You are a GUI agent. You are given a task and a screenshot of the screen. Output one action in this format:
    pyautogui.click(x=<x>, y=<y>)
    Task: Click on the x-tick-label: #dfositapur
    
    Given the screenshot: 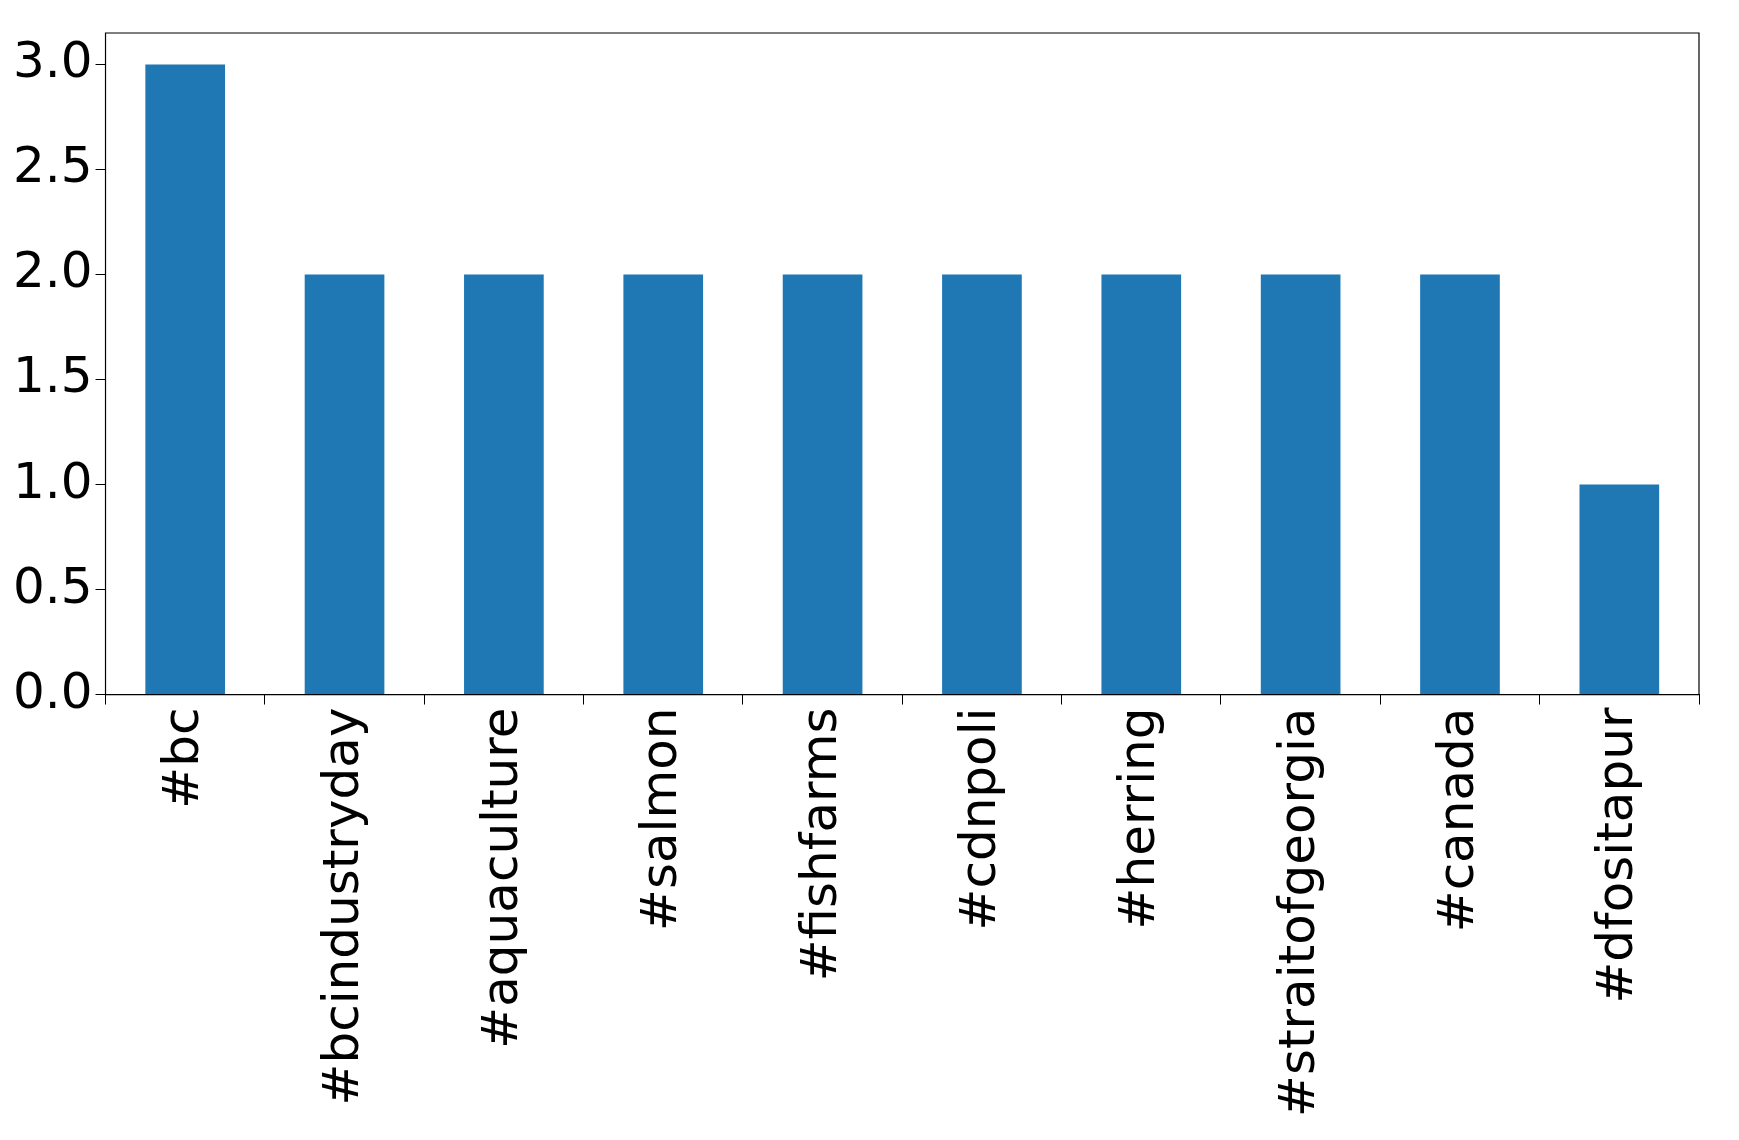 What is the action you would take?
    pyautogui.click(x=1615, y=855)
    